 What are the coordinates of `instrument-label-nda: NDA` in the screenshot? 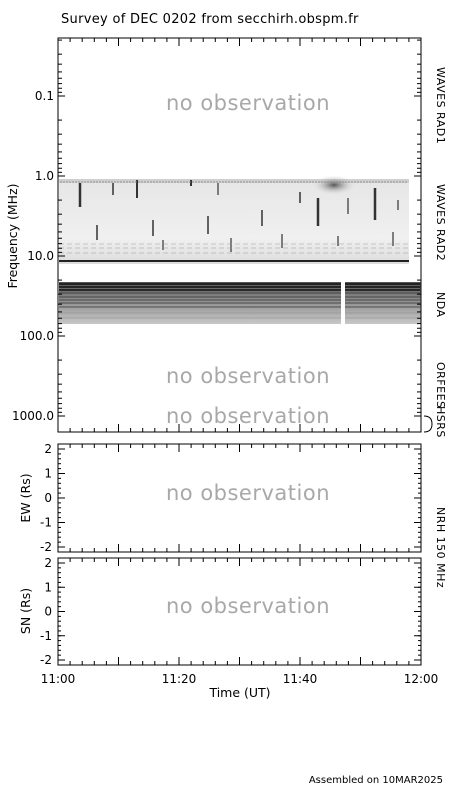 It's located at (440, 305).